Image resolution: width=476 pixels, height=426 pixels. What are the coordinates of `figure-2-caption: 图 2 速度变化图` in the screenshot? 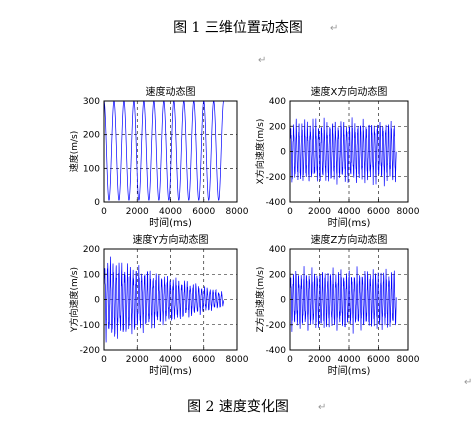 It's located at (238, 407).